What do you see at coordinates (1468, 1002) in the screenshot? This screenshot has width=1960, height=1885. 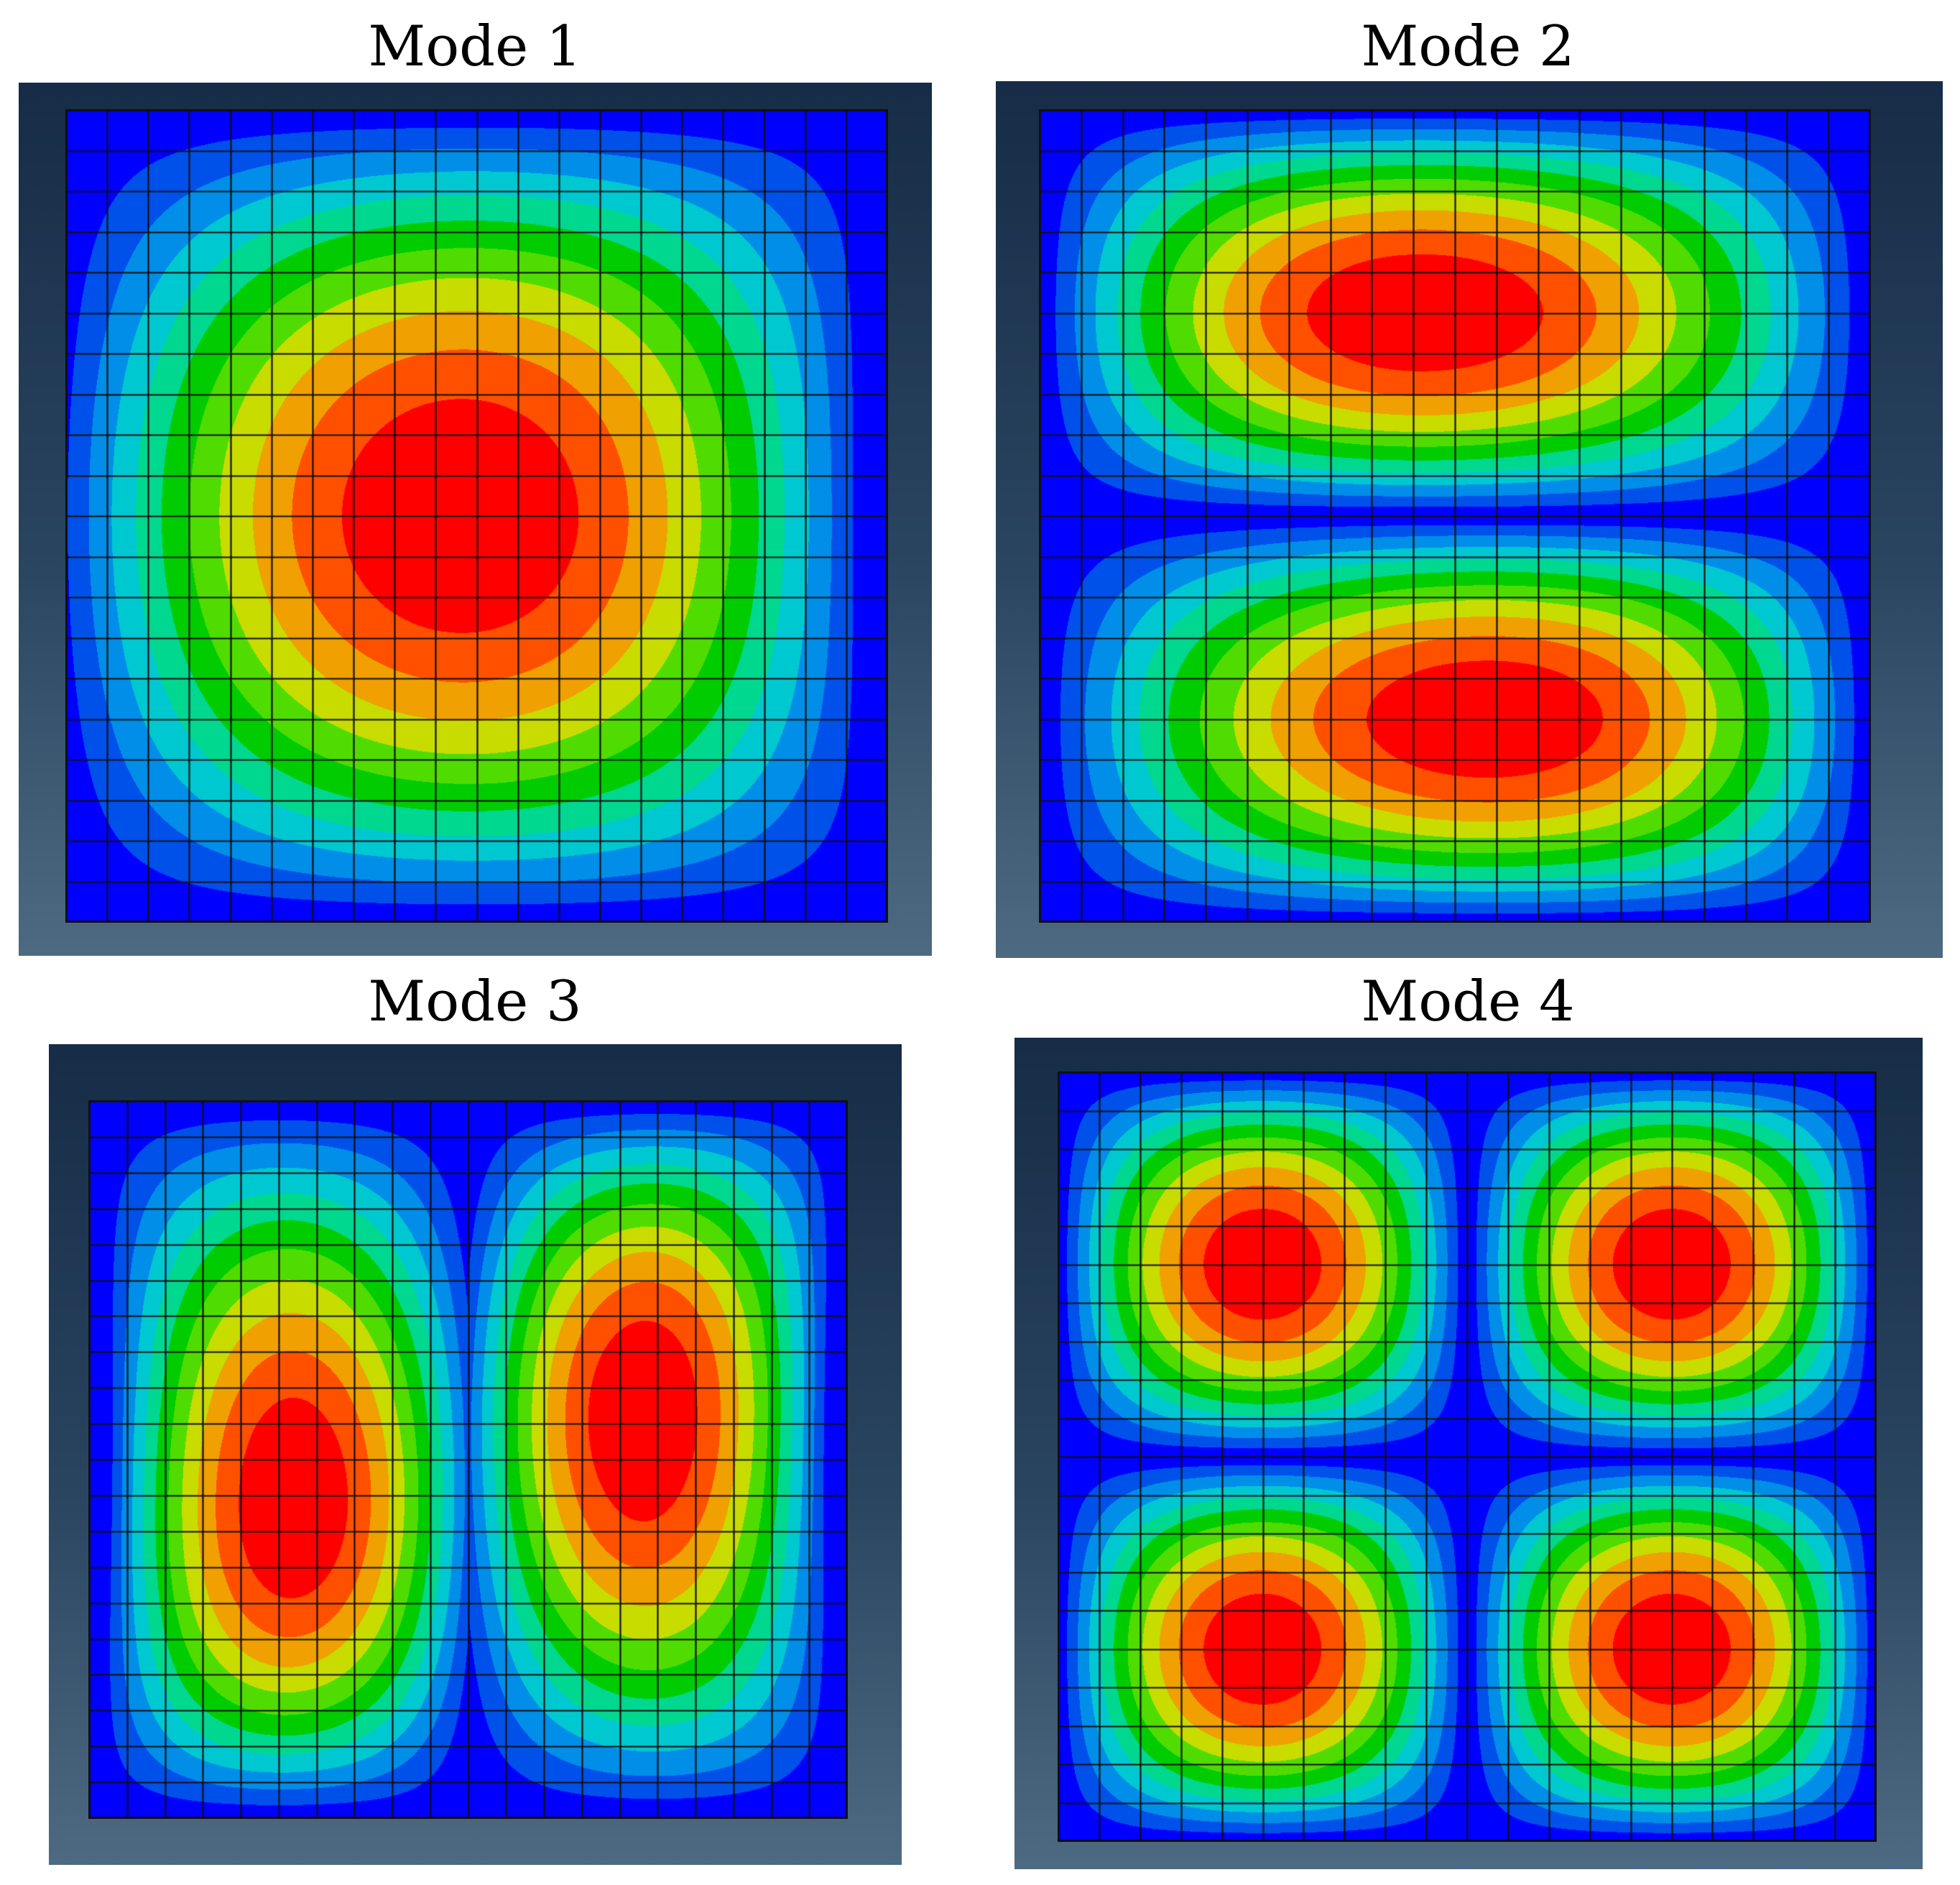 I see `mode-4-title: Mode 4` at bounding box center [1468, 1002].